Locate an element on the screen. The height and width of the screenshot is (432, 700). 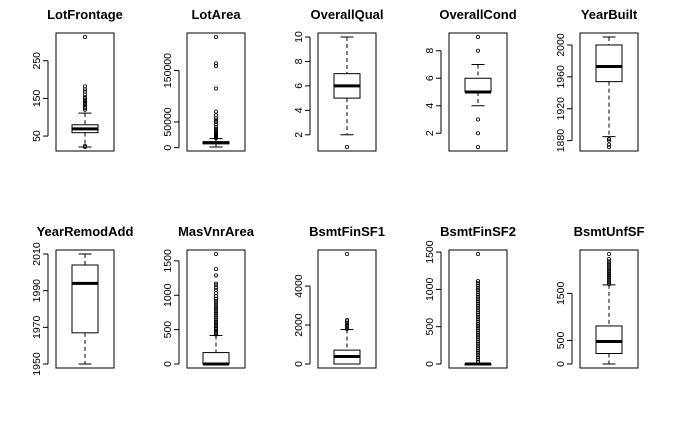
chart-title: YearRemodAdd is located at coordinates (85, 231).